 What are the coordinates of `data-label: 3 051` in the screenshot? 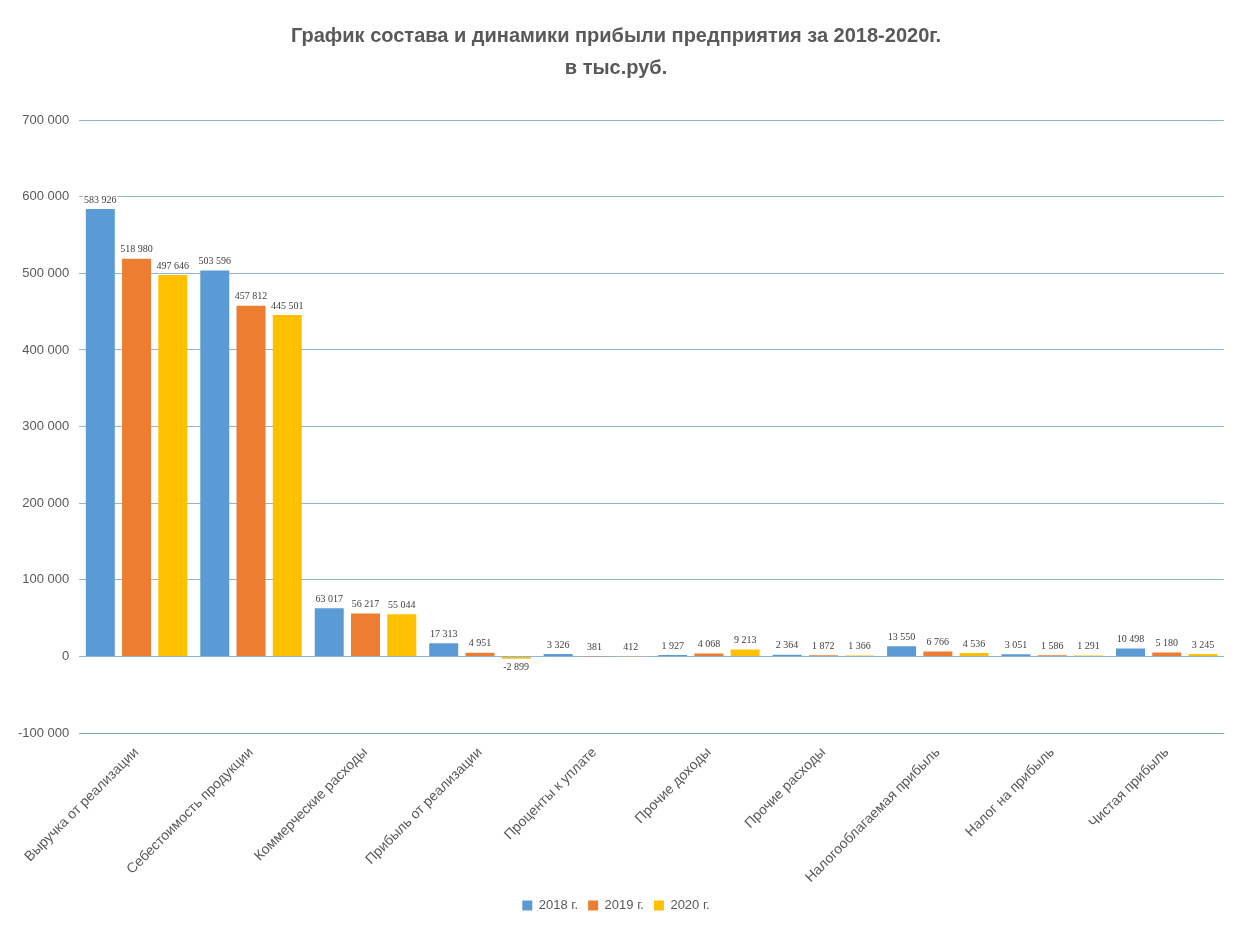 It's located at (1016, 644).